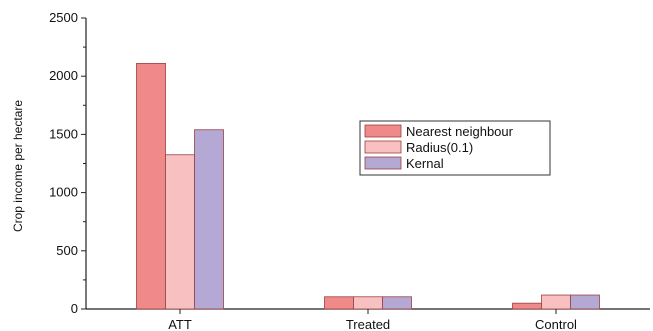  What do you see at coordinates (460, 131) in the screenshot?
I see `legend-label: Nearest neighbour` at bounding box center [460, 131].